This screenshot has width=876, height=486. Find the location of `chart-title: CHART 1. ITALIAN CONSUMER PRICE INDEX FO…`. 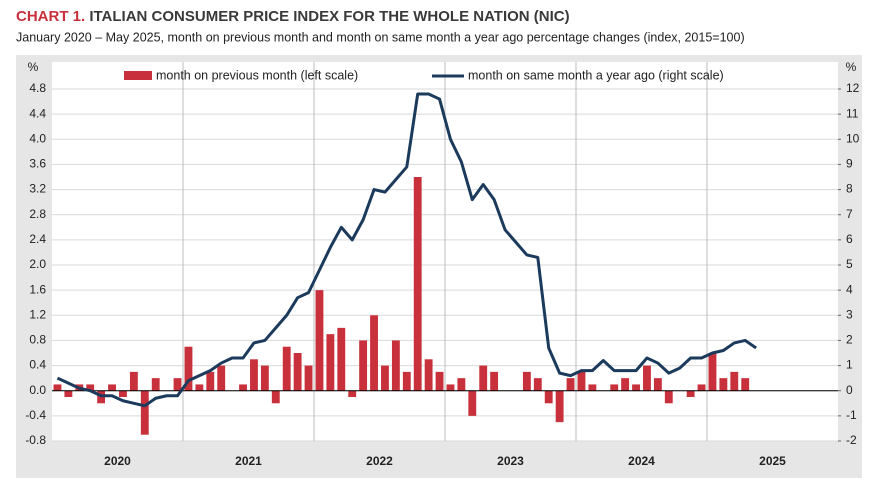

chart-title: CHART 1. ITALIAN CONSUMER PRICE INDEX FO… is located at coordinates (293, 16).